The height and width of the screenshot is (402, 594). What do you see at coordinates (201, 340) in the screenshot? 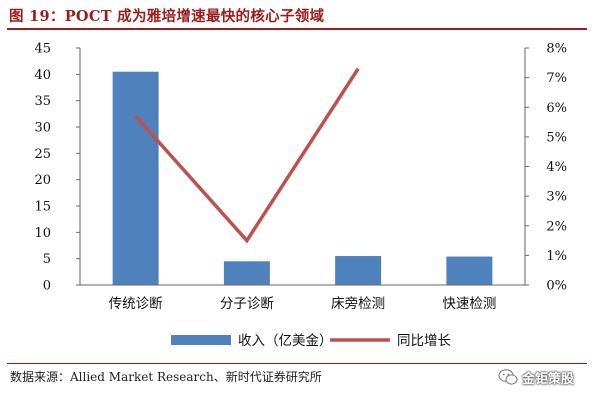
I see `legend-bar-swatch` at bounding box center [201, 340].